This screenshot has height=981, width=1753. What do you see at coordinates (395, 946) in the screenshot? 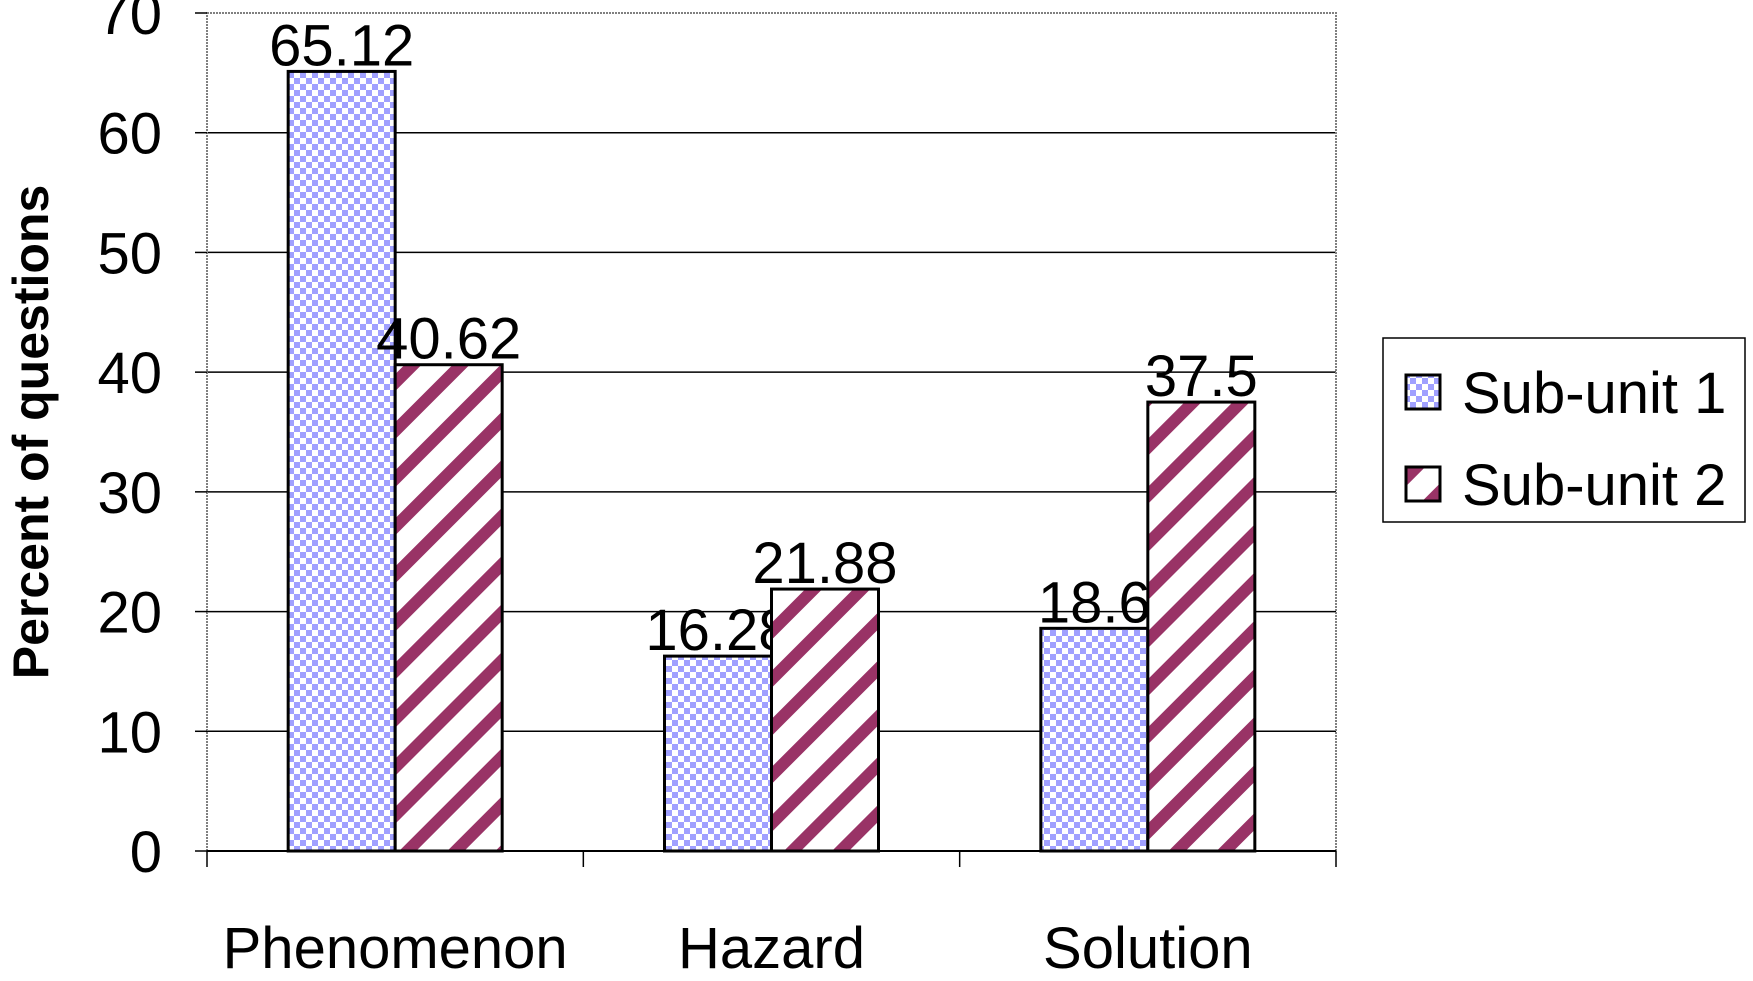
I see `x-tick-label: Phenomenon` at bounding box center [395, 946].